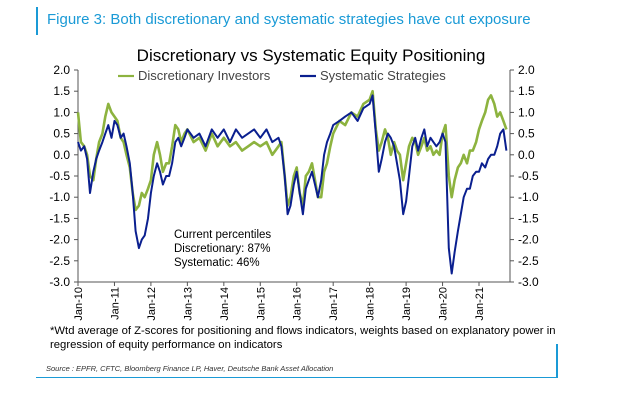 This screenshot has height=417, width=622. What do you see at coordinates (526, 134) in the screenshot?
I see `y-tick-label-right: 0.5` at bounding box center [526, 134].